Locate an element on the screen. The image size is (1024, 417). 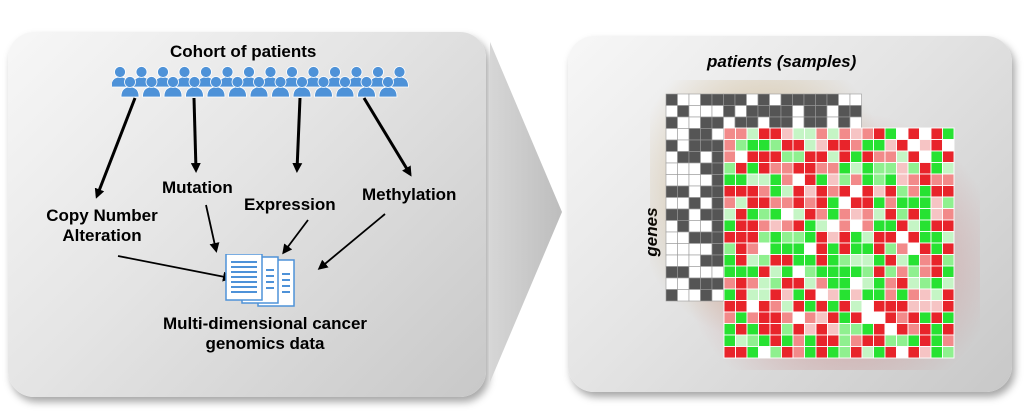
result-label: Multi-dimensional cancer genomics data is located at coordinates (265, 333).